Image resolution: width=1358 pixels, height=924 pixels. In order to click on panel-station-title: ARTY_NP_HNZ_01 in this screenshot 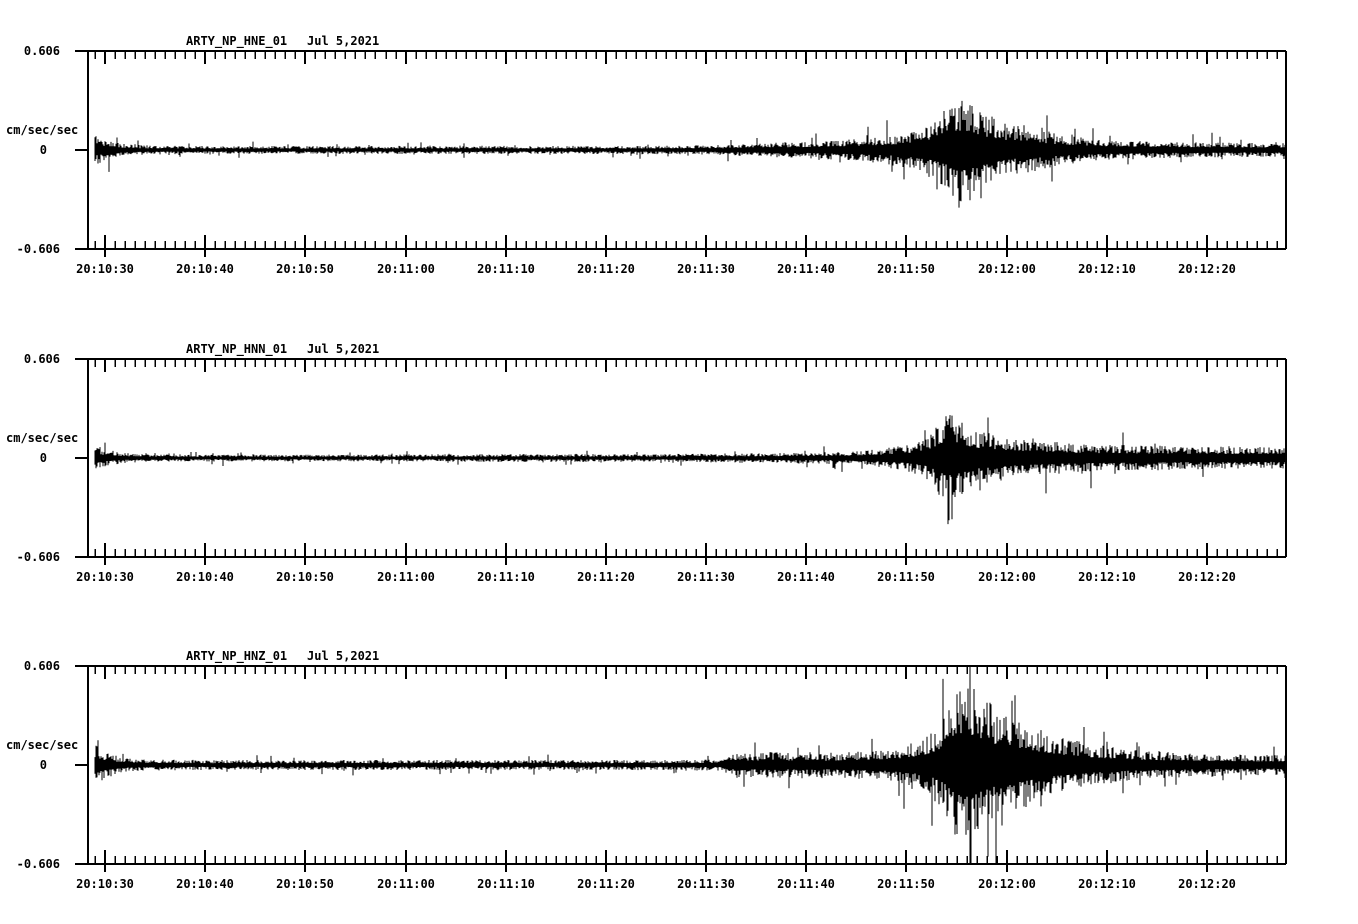, I will do `click(237, 656)`.